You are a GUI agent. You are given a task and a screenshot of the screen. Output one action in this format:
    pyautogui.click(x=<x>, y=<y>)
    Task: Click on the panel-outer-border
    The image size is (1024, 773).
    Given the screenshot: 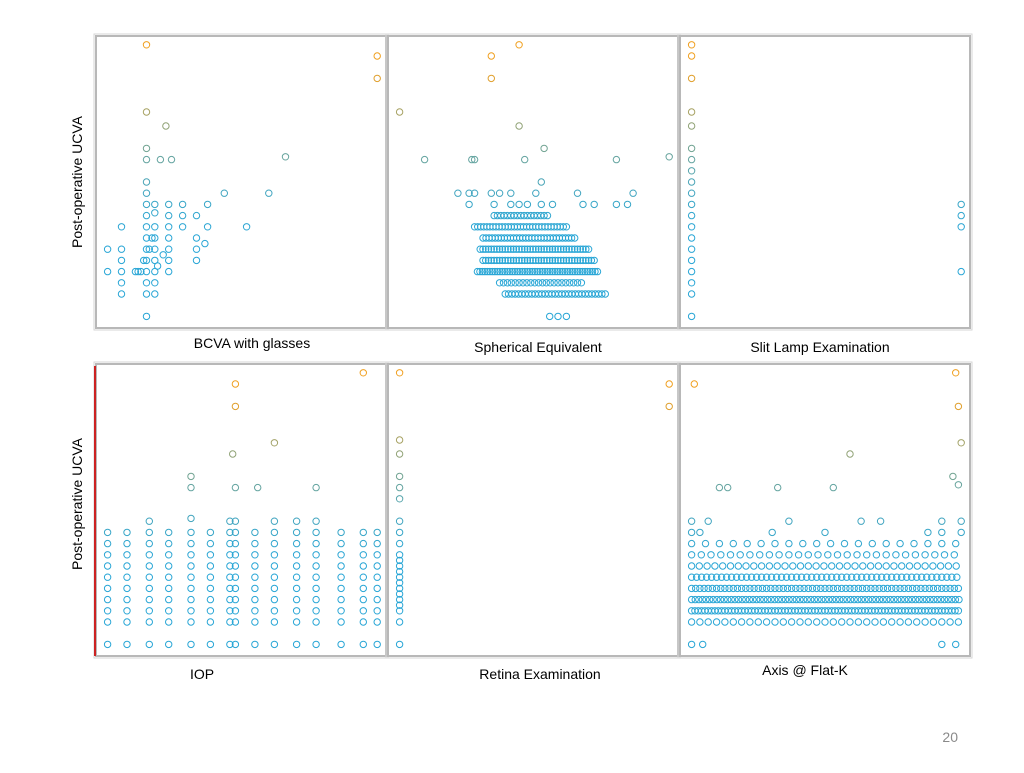 What is the action you would take?
    pyautogui.click(x=533, y=510)
    